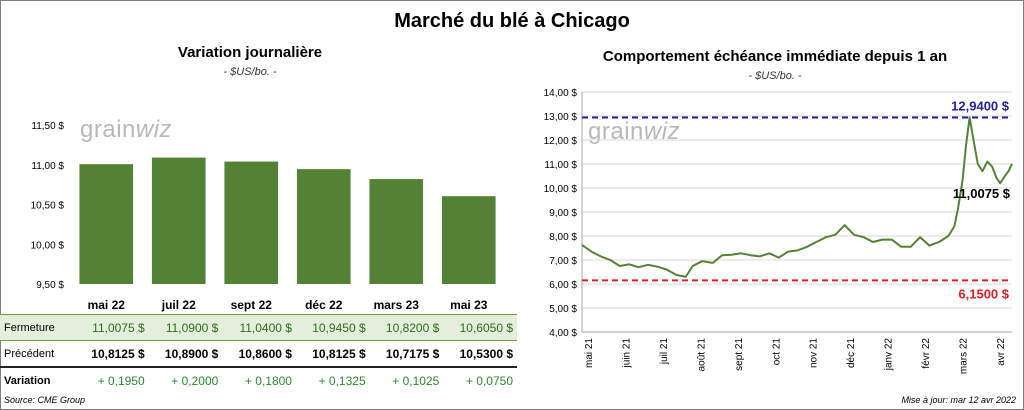  What do you see at coordinates (664, 352) in the screenshot?
I see `x-tick-label: juil 21` at bounding box center [664, 352].